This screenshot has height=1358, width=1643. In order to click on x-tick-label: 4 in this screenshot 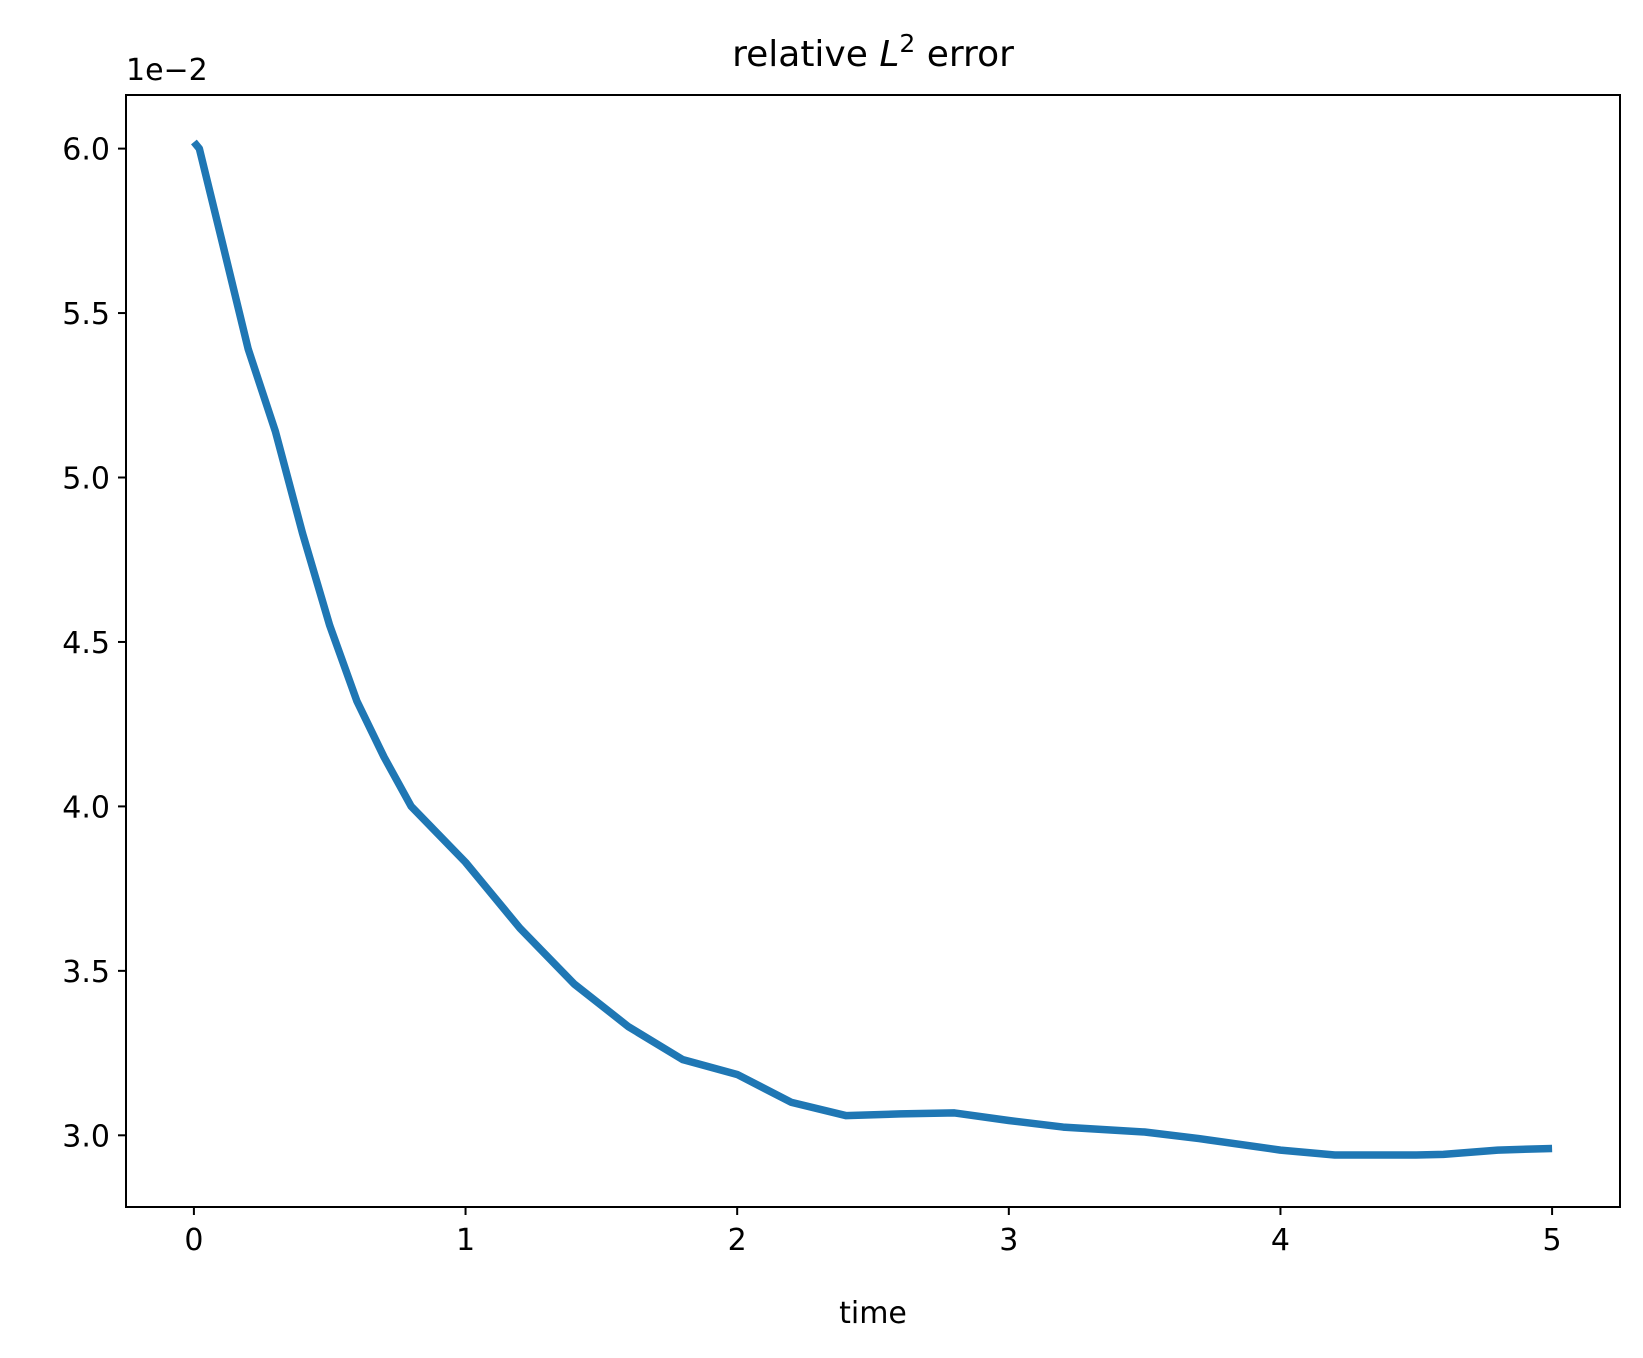, I will do `click(1280, 1240)`.